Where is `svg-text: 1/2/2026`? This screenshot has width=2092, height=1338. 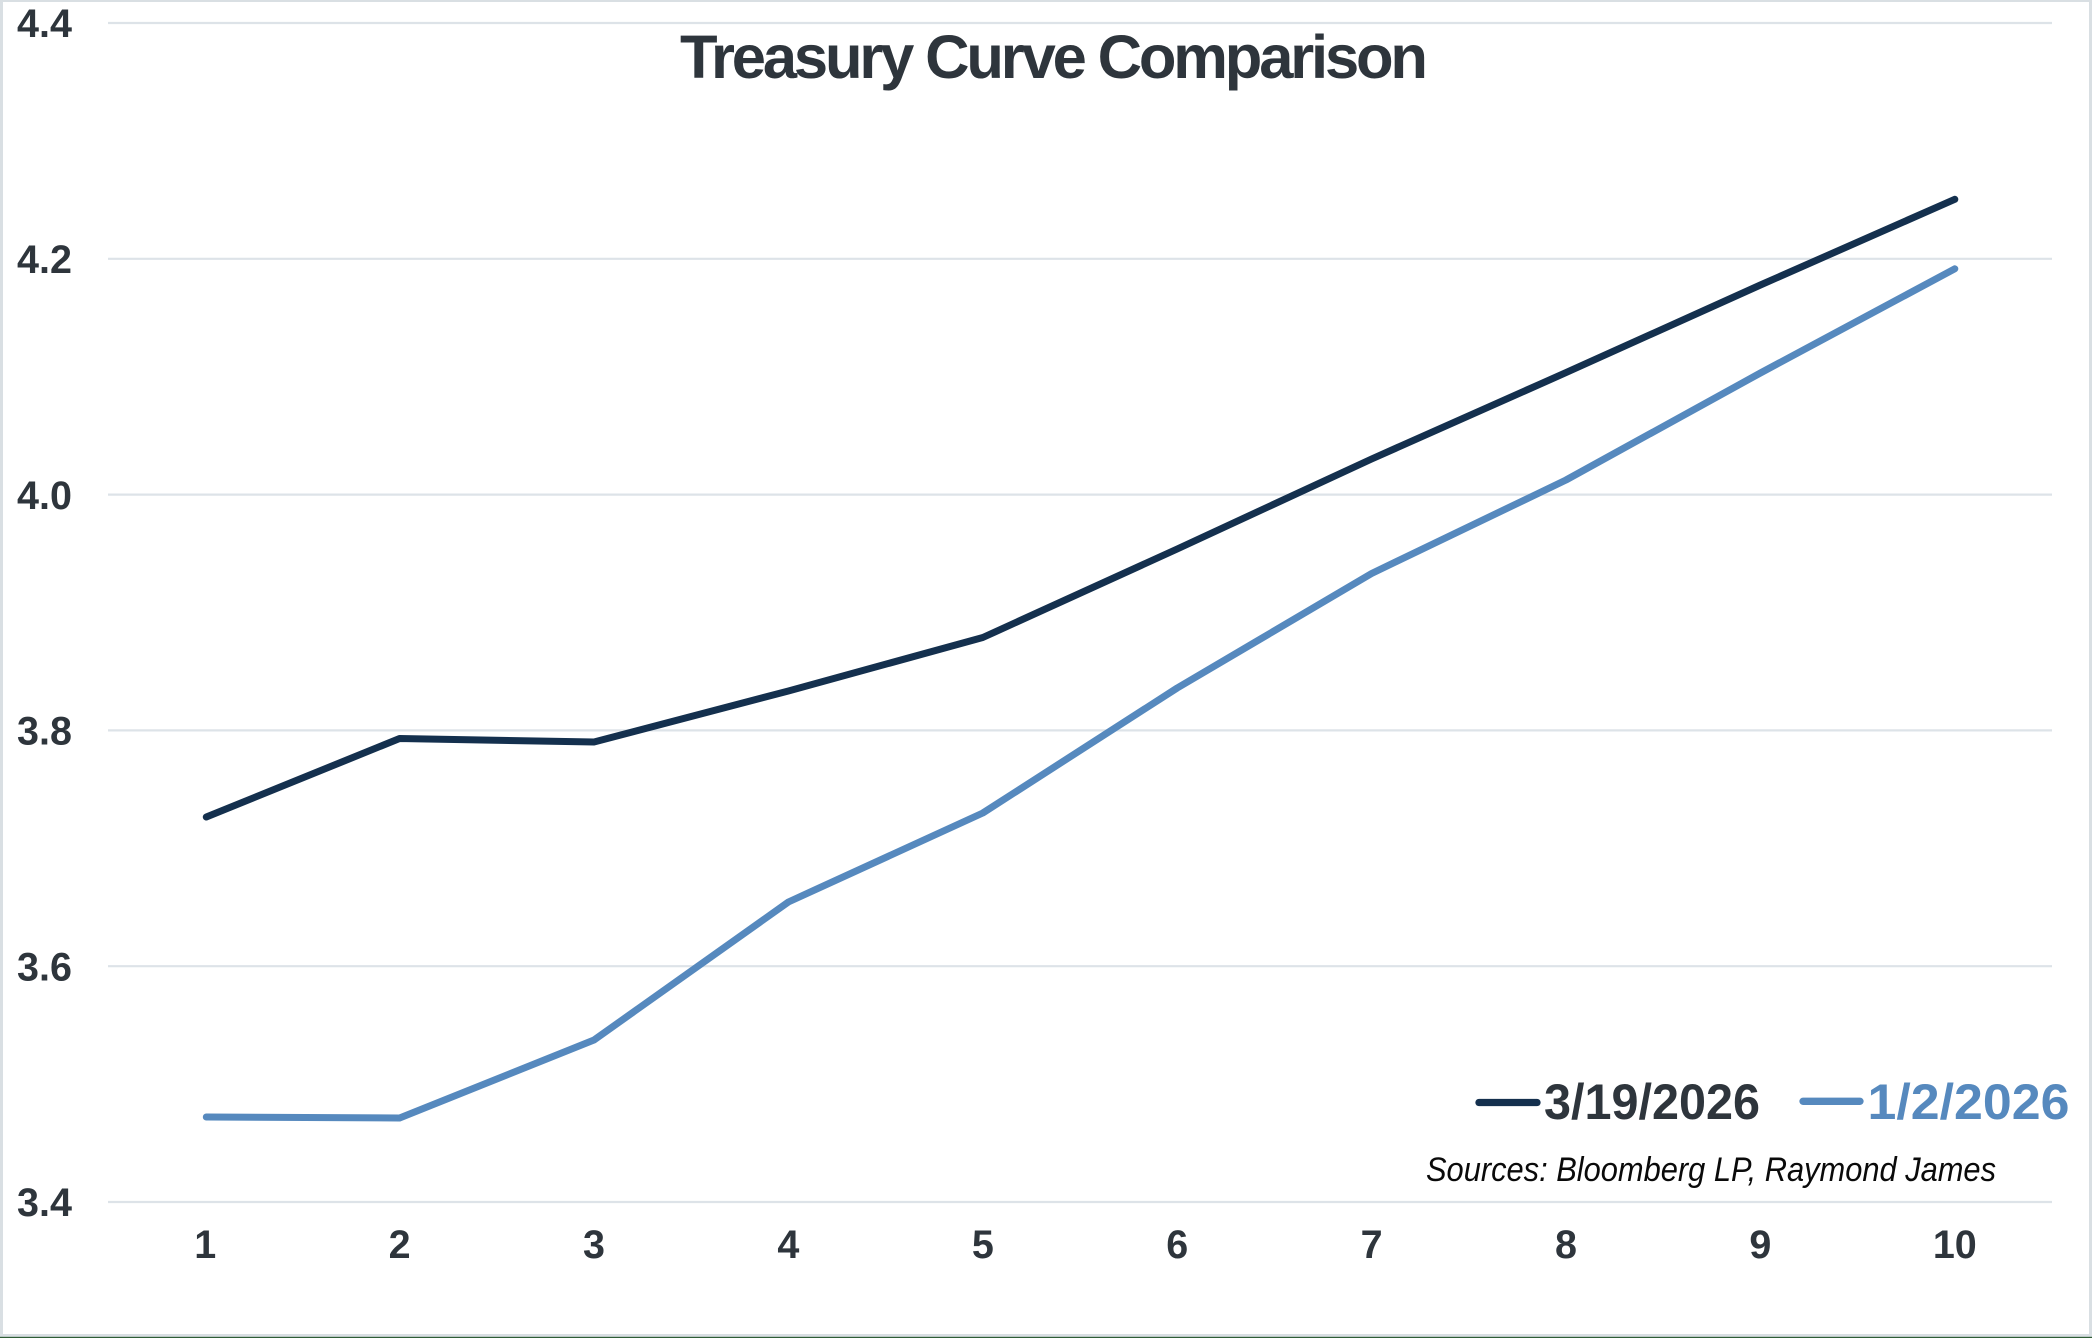 svg-text: 1/2/2026 is located at coordinates (1969, 1102).